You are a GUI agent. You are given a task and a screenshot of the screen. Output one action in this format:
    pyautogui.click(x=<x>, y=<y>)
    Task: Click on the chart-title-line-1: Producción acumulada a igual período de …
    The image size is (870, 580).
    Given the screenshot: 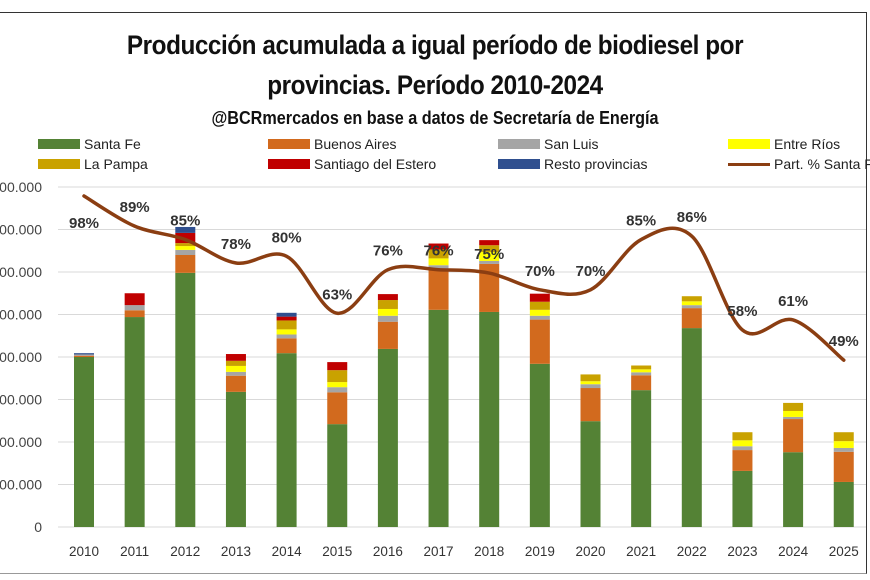 What is the action you would take?
    pyautogui.click(x=435, y=45)
    